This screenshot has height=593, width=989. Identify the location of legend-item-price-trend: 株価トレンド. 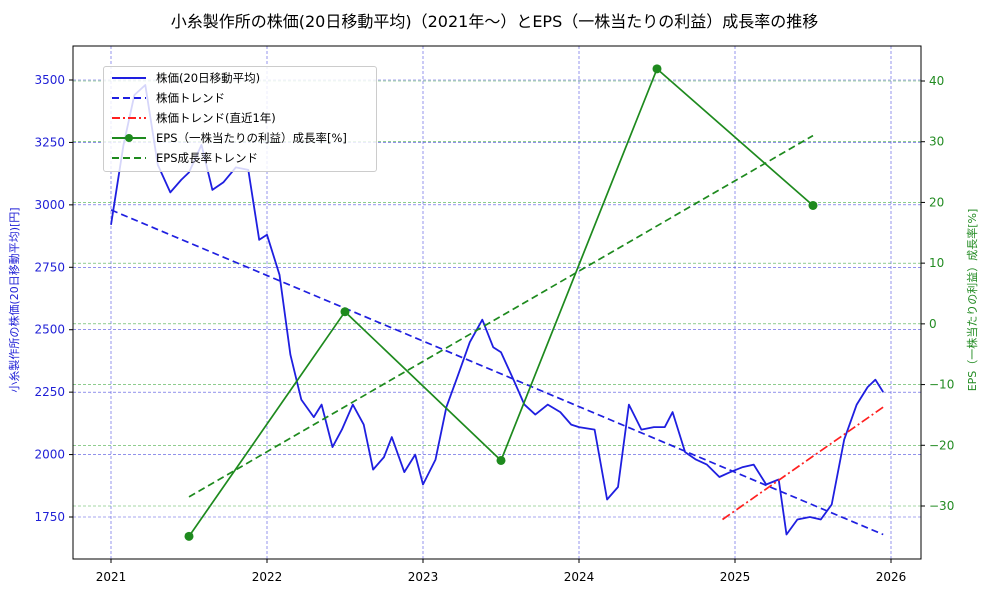
(168, 98).